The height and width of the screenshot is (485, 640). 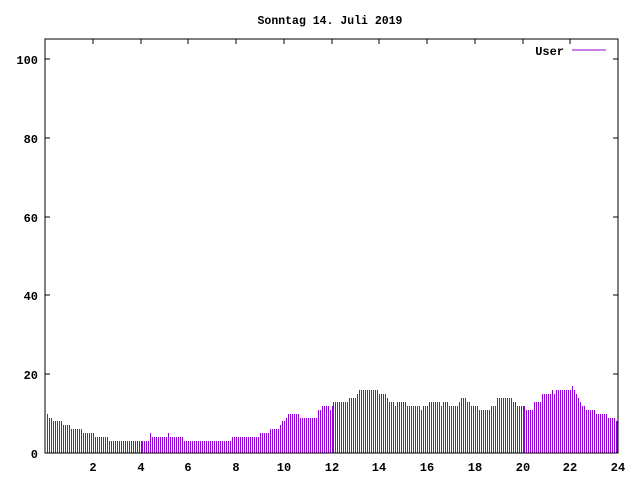 I want to click on svg-text: 80, so click(x=31, y=140).